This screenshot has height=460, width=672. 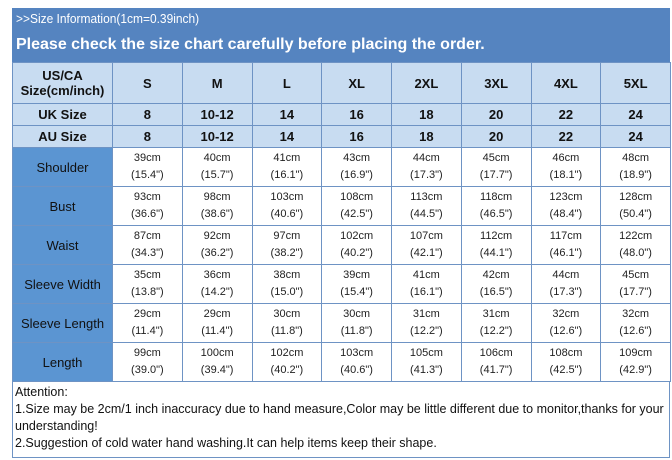 What do you see at coordinates (287, 253) in the screenshot?
I see `measurement-value-text: (38.2")` at bounding box center [287, 253].